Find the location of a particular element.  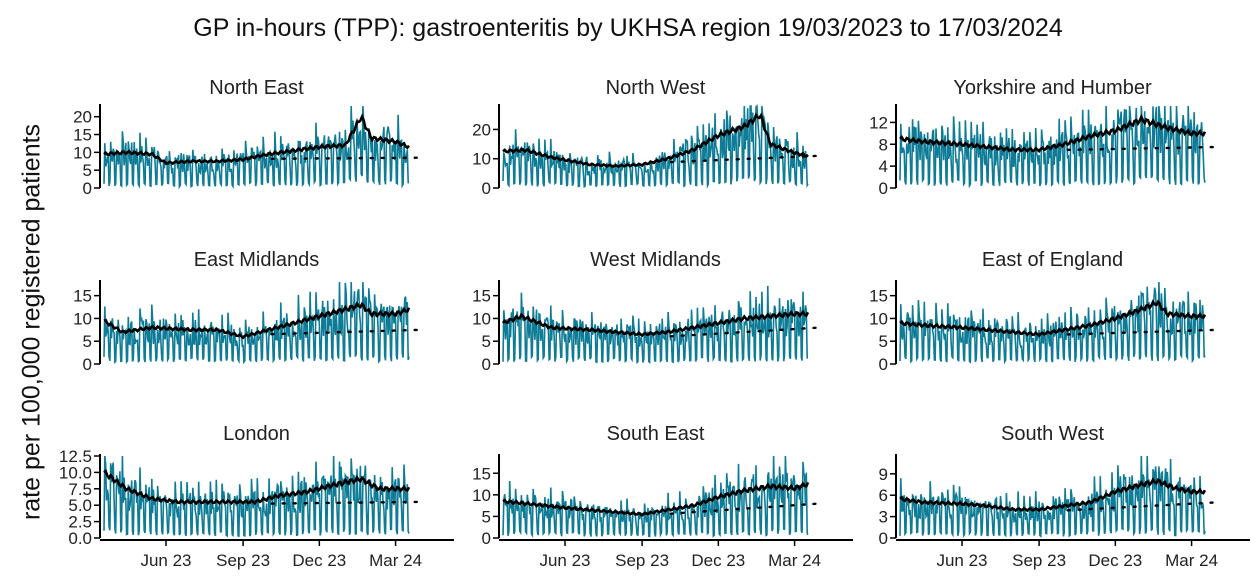

facet-panel: South East 0 5 10 15 Jun 23 Sep 23 Dec 23 Mar 24 is located at coordinates (662, 496).